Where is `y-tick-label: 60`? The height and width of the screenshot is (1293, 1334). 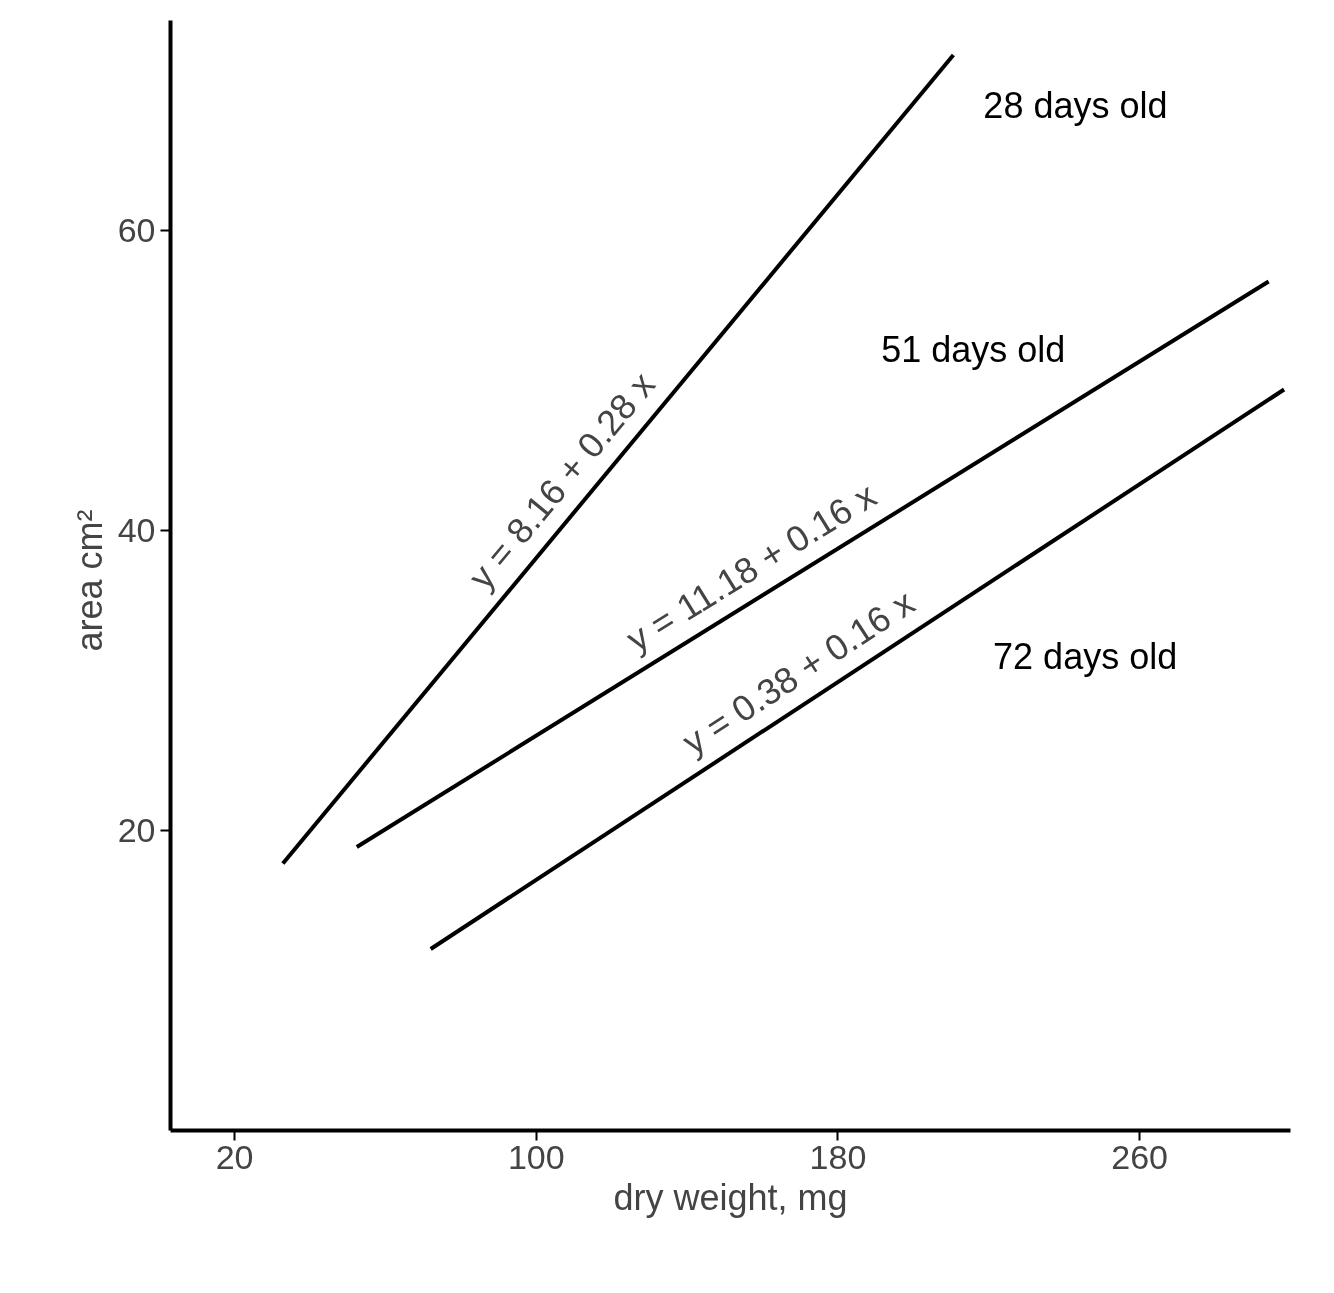 y-tick-label: 60 is located at coordinates (136, 230).